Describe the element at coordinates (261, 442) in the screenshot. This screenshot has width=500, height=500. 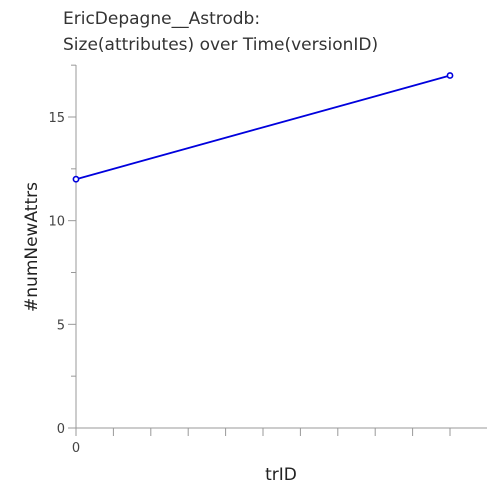
I see `x-axis-ticks: 0` at that location.